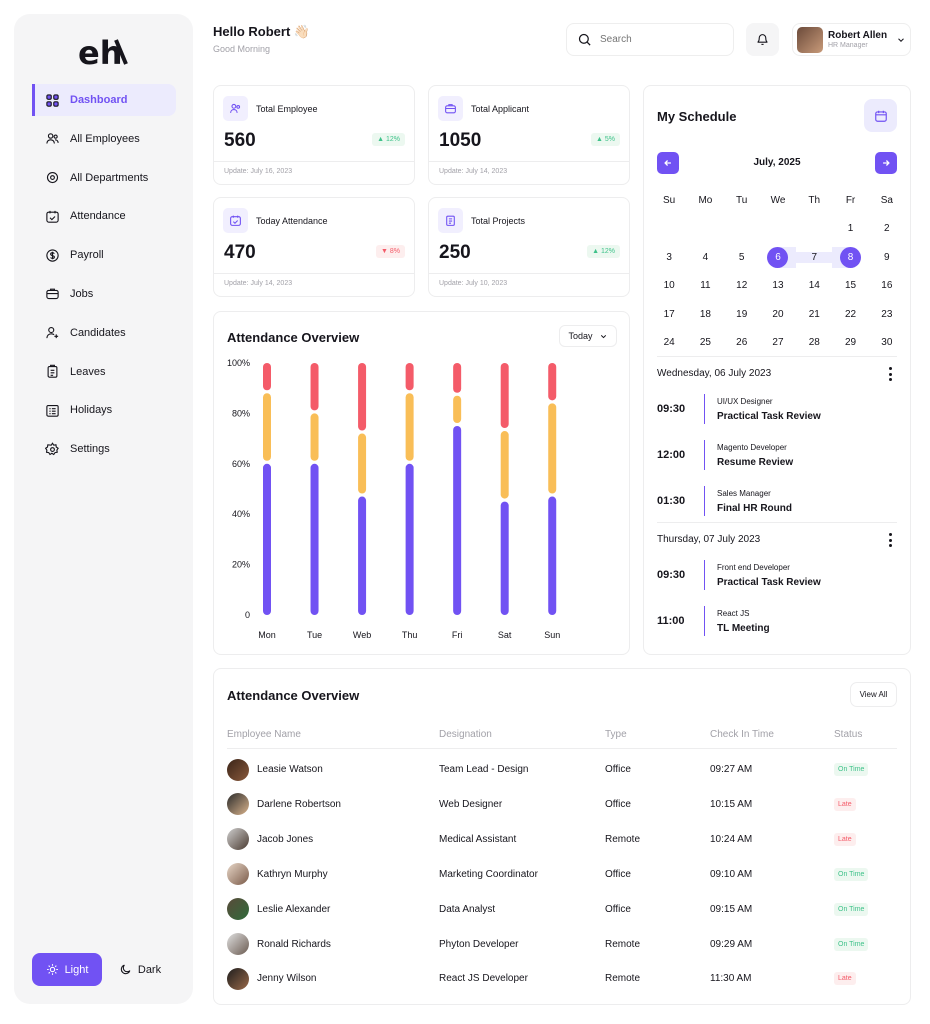 The image size is (930, 1024). What do you see at coordinates (52, 216) in the screenshot?
I see `calendar-check-icon` at bounding box center [52, 216].